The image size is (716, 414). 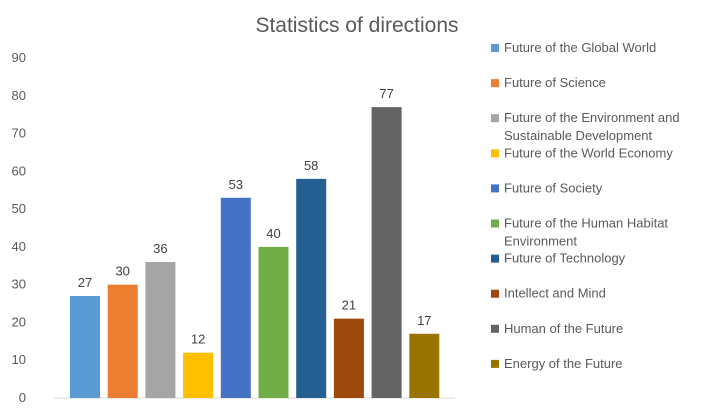 What do you see at coordinates (19, 284) in the screenshot?
I see `y-tick-label: 30` at bounding box center [19, 284].